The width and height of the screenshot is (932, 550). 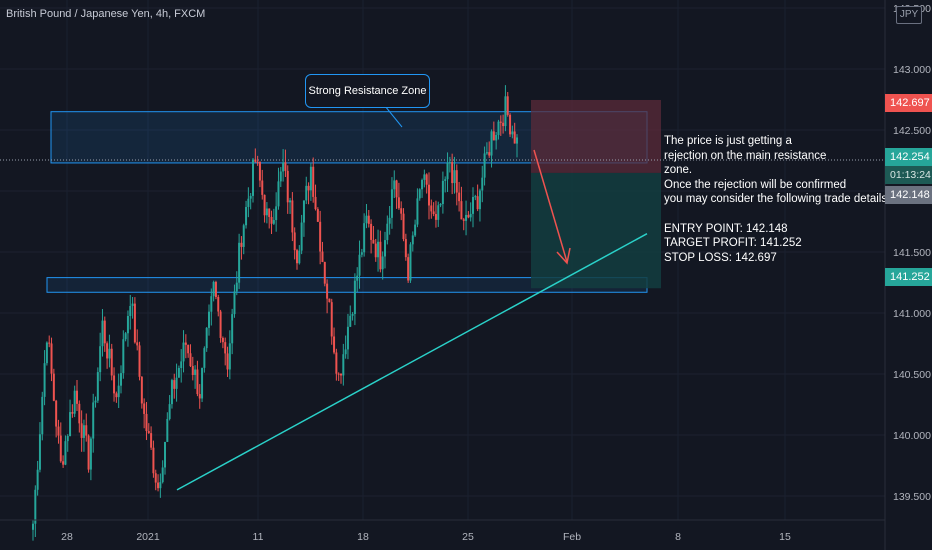 I want to click on x-tick-label: 15, so click(x=785, y=537).